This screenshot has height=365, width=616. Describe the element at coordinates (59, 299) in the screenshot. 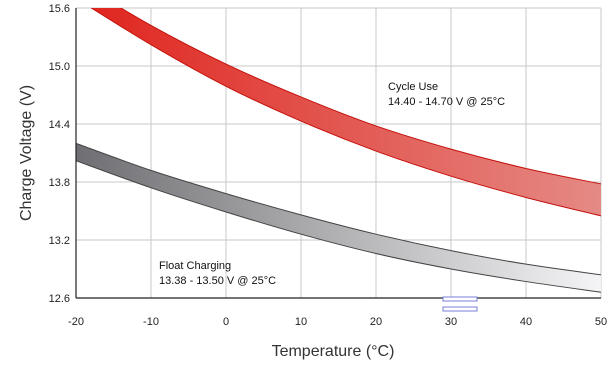

I see `y-tick-label: 12.6` at that location.